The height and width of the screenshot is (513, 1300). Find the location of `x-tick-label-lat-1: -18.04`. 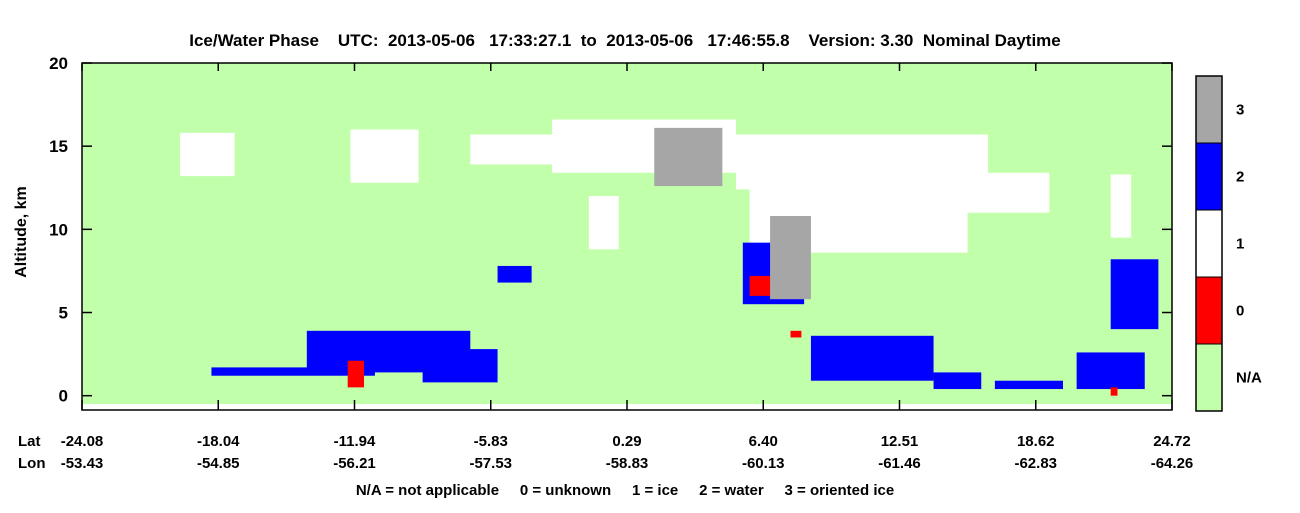

x-tick-label-lat-1: -18.04 is located at coordinates (218, 441).